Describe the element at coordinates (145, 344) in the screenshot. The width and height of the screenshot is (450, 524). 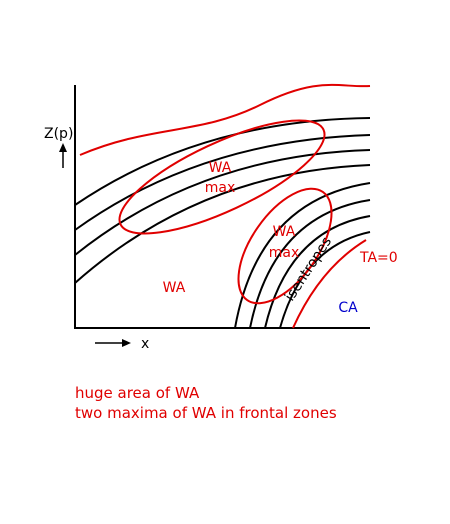
I see `x-axis-label: x` at that location.